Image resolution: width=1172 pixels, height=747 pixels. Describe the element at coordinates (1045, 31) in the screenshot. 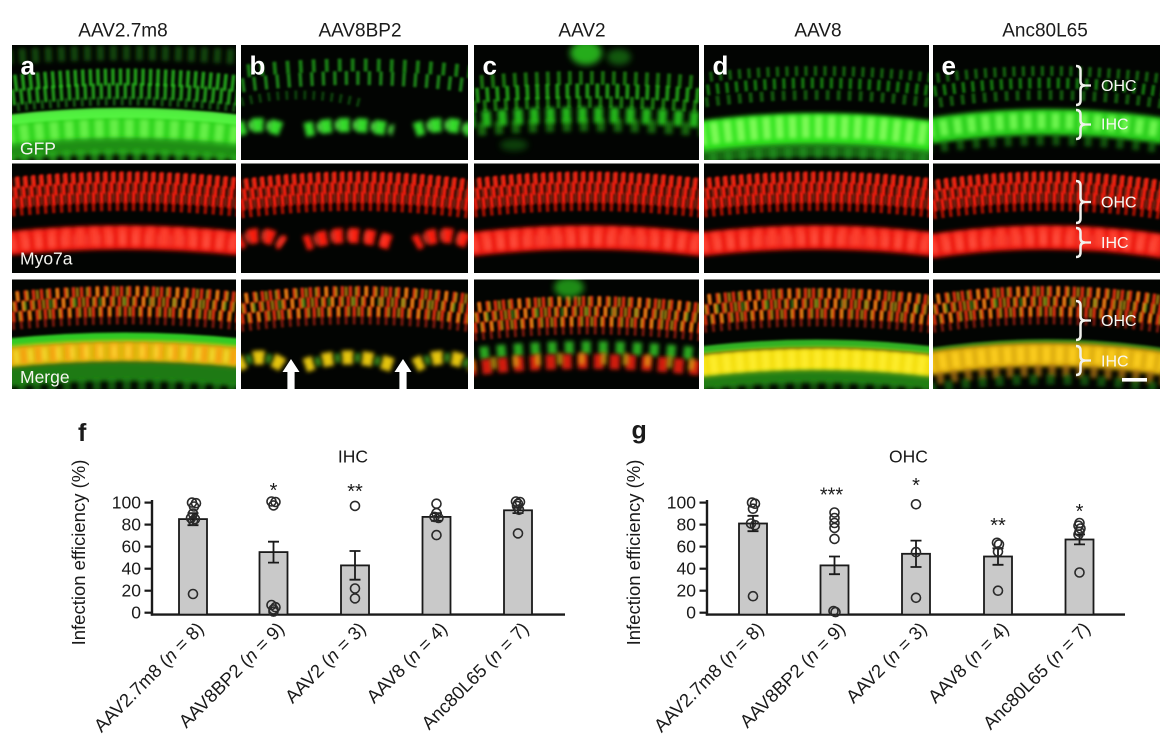

I see `svg-text: Anc80L65` at that location.